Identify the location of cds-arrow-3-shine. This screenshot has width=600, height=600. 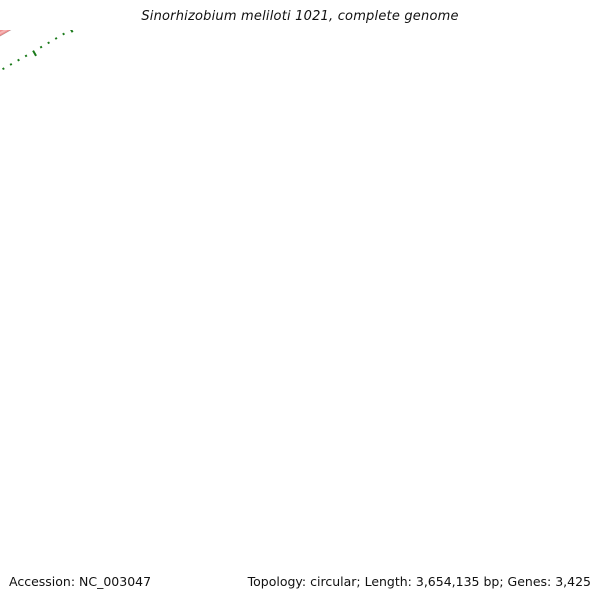
(19, 46).